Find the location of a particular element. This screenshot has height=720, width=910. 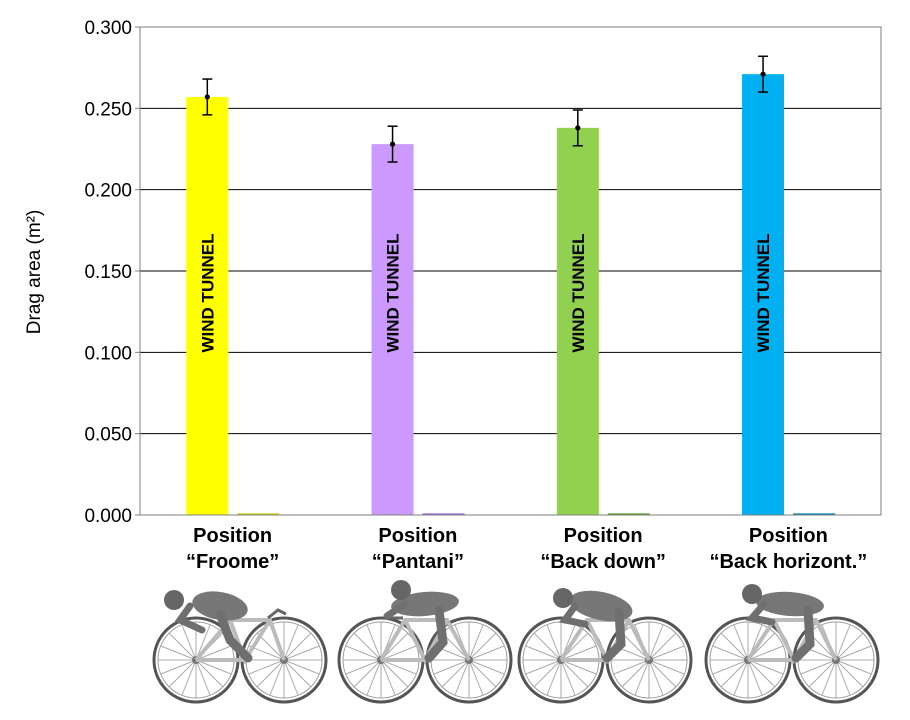

cyclist-back-down-icon is located at coordinates (605, 646).